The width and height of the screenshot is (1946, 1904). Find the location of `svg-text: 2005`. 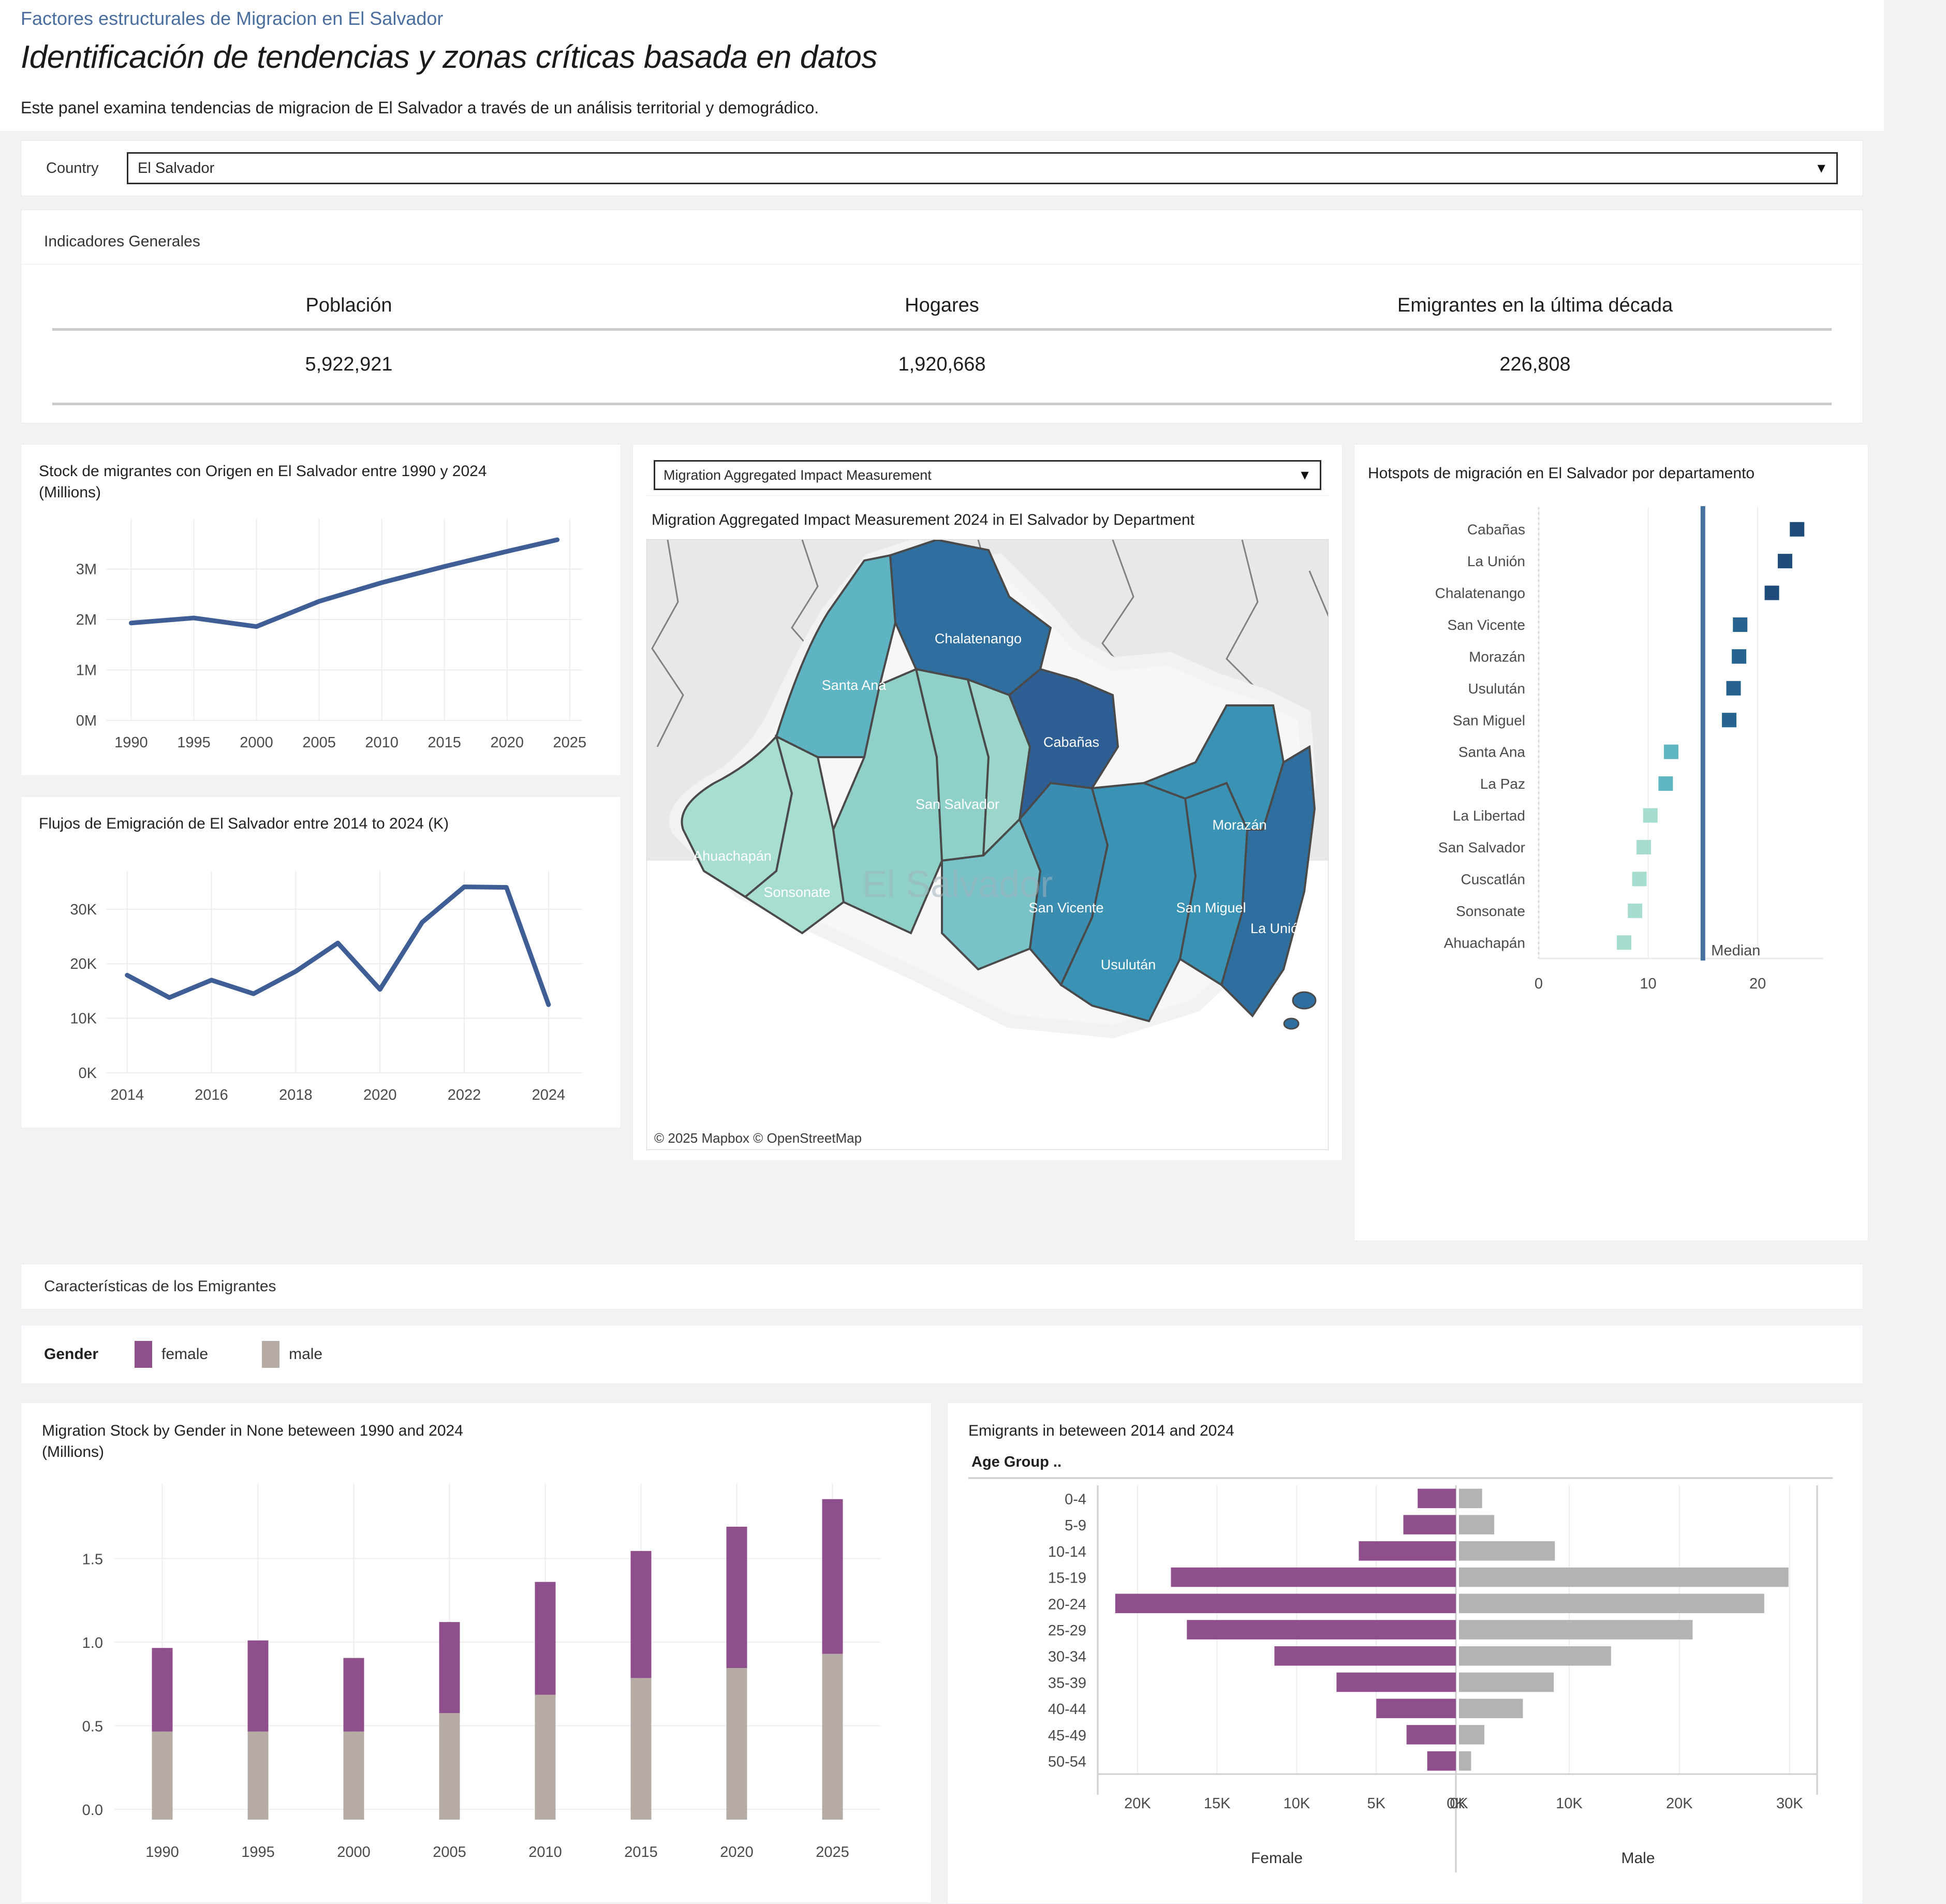

svg-text: 2005 is located at coordinates (319, 742).